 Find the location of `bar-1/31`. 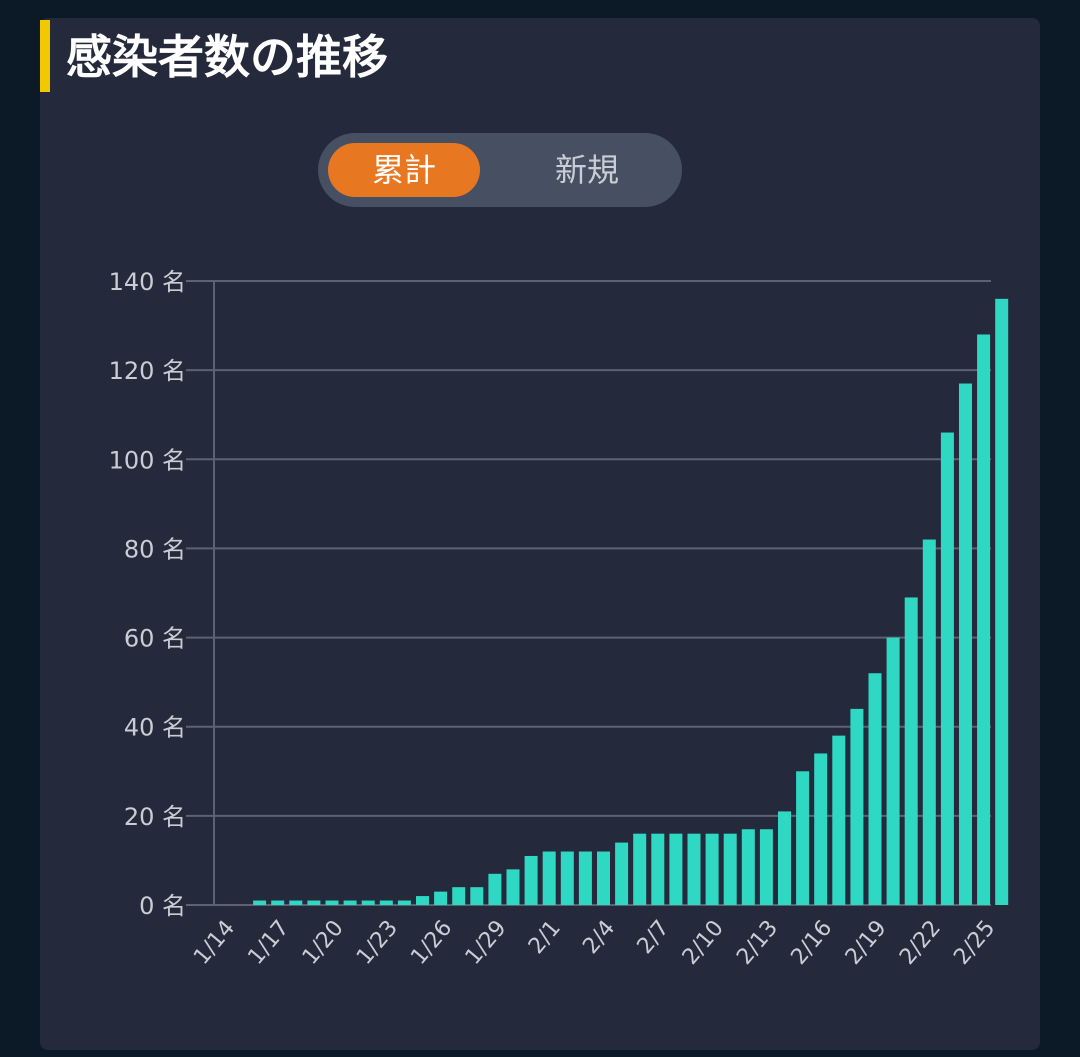

bar-1/31 is located at coordinates (549, 878).